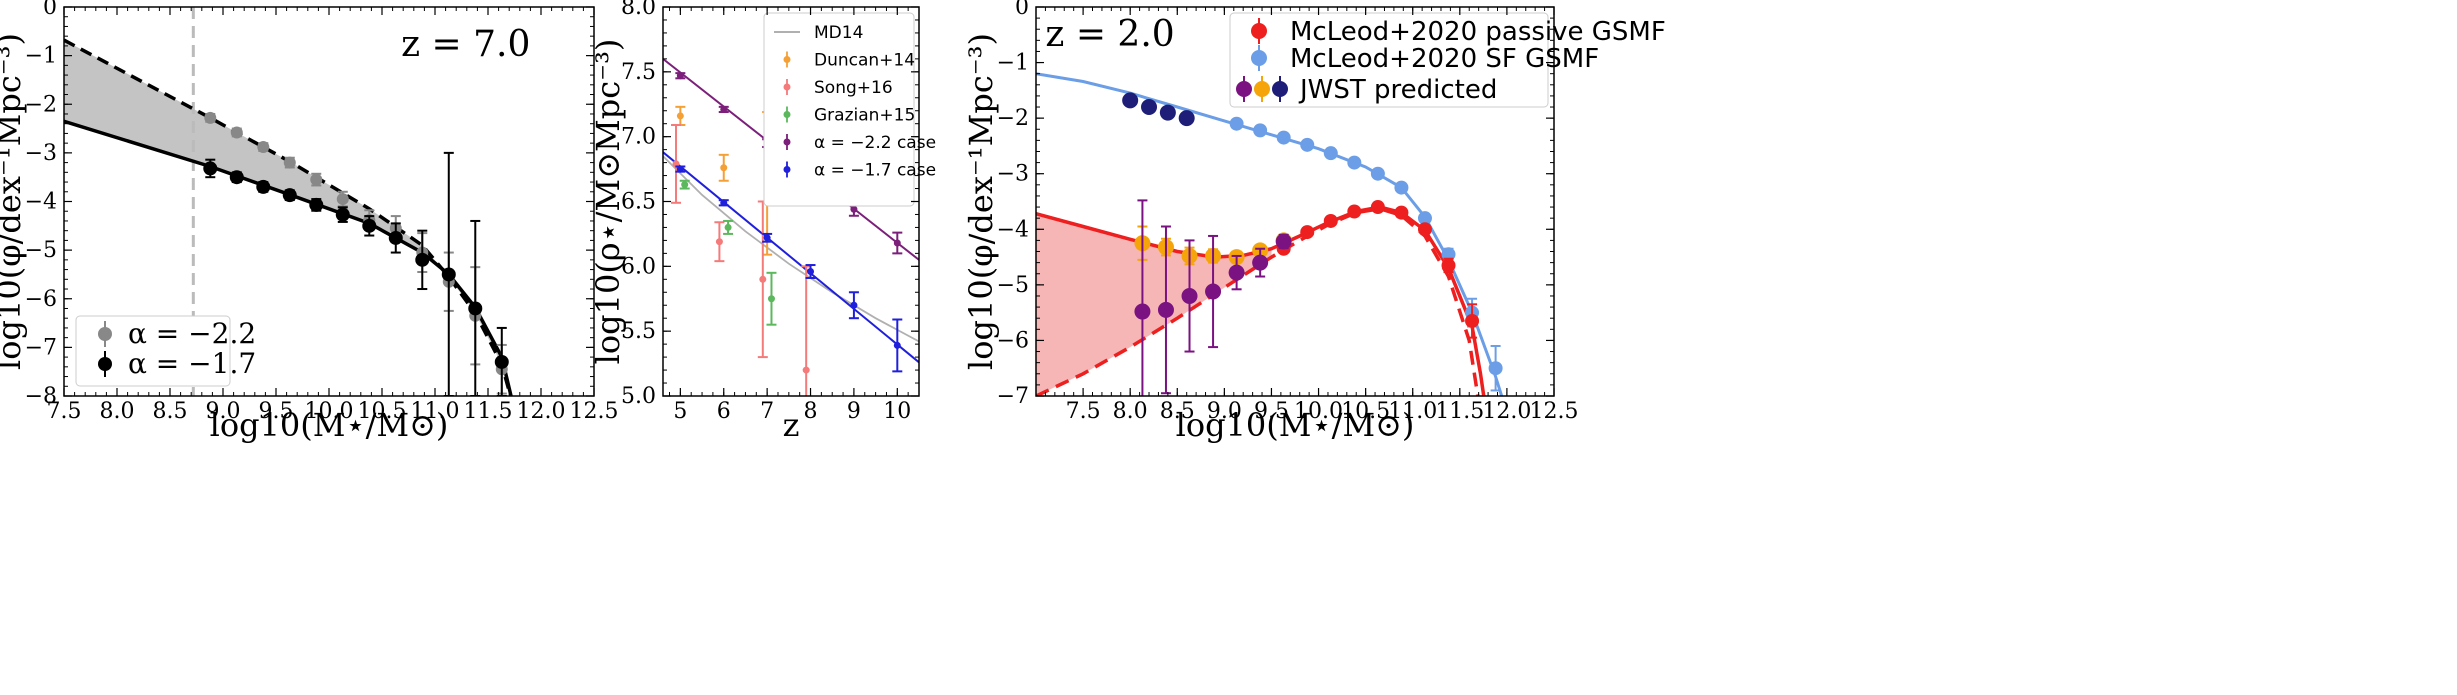 The image size is (2457, 695). I want to click on y-tick-label: −7, so click(1013, 396).